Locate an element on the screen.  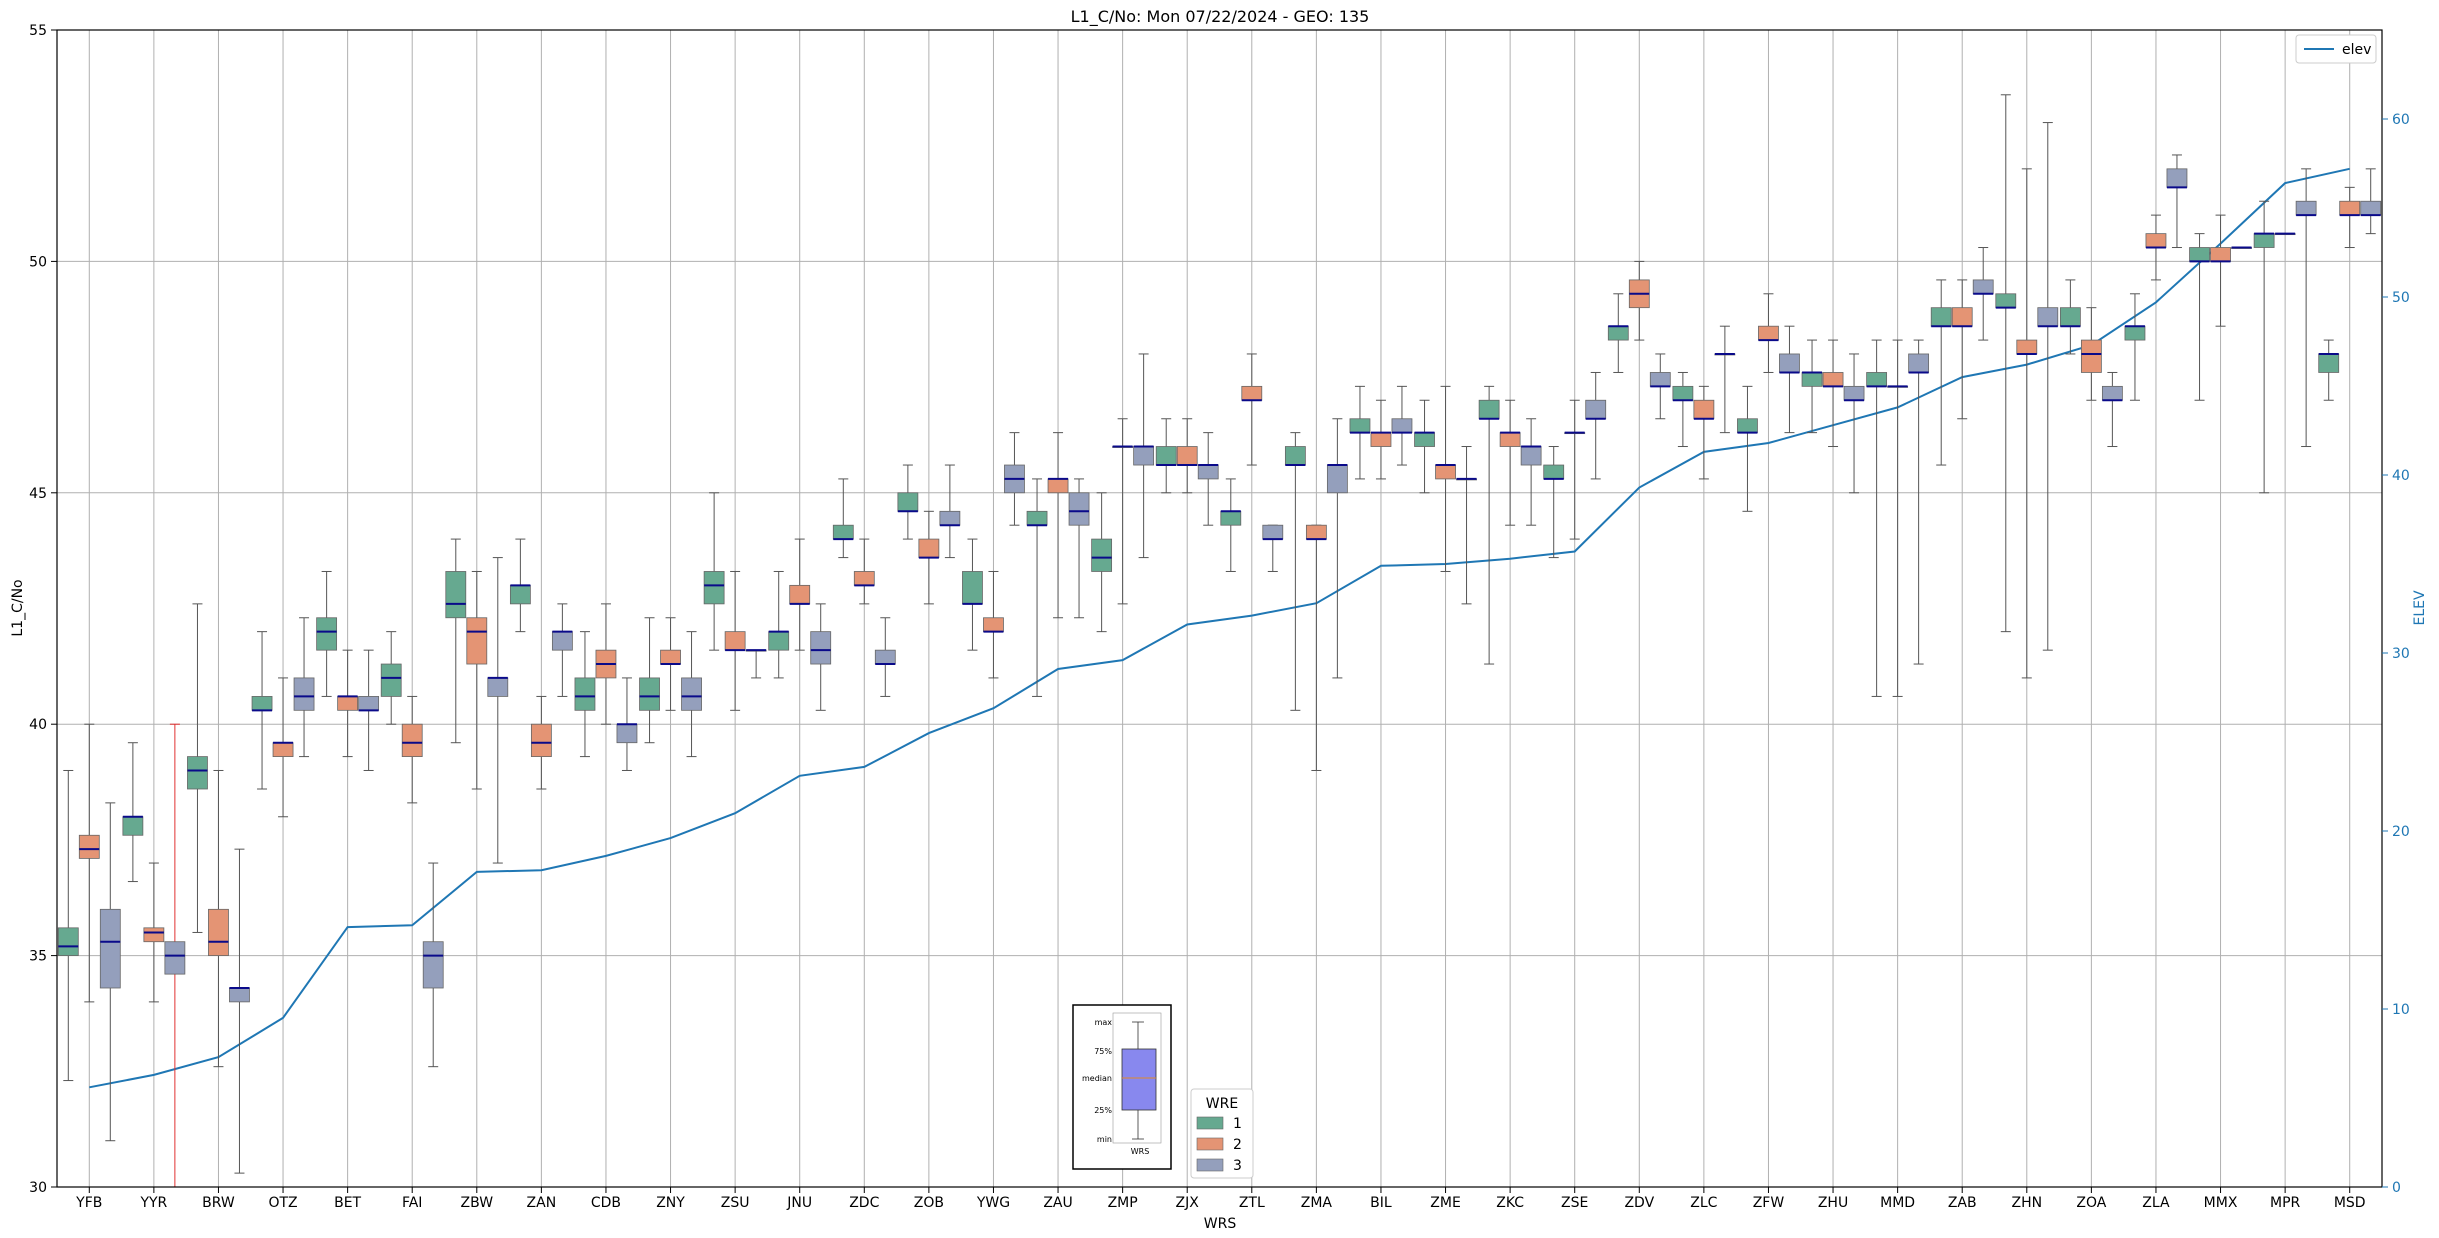
box-BIL-wre1 is located at coordinates (1360, 432).